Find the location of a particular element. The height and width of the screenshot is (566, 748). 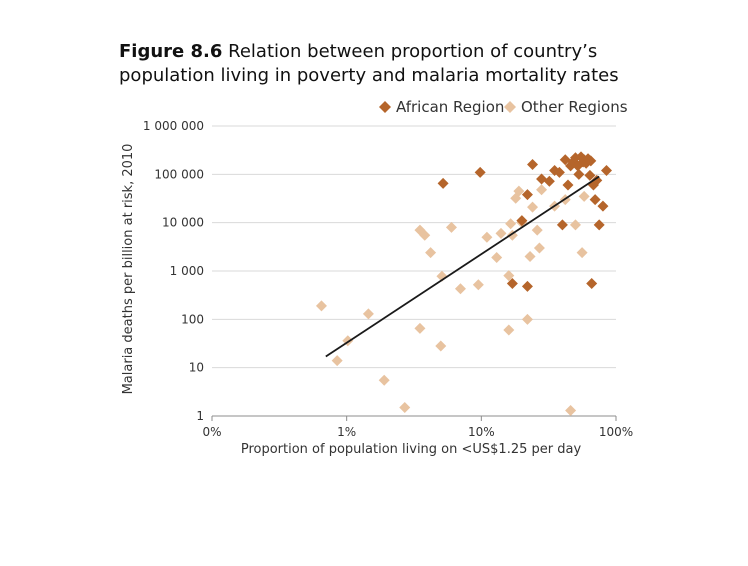

x-tick-label: 1% is located at coordinates (346, 432).